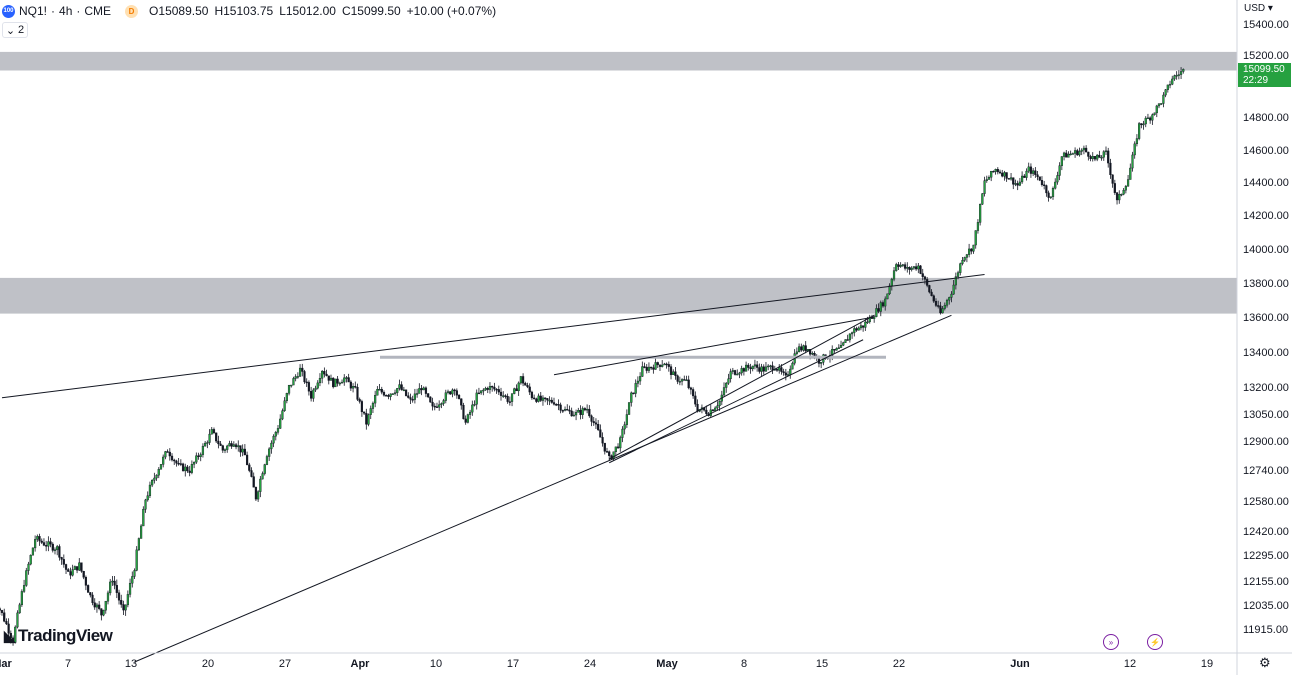  Describe the element at coordinates (1266, 151) in the screenshot. I see `price-tick-label: 14600.00` at that location.